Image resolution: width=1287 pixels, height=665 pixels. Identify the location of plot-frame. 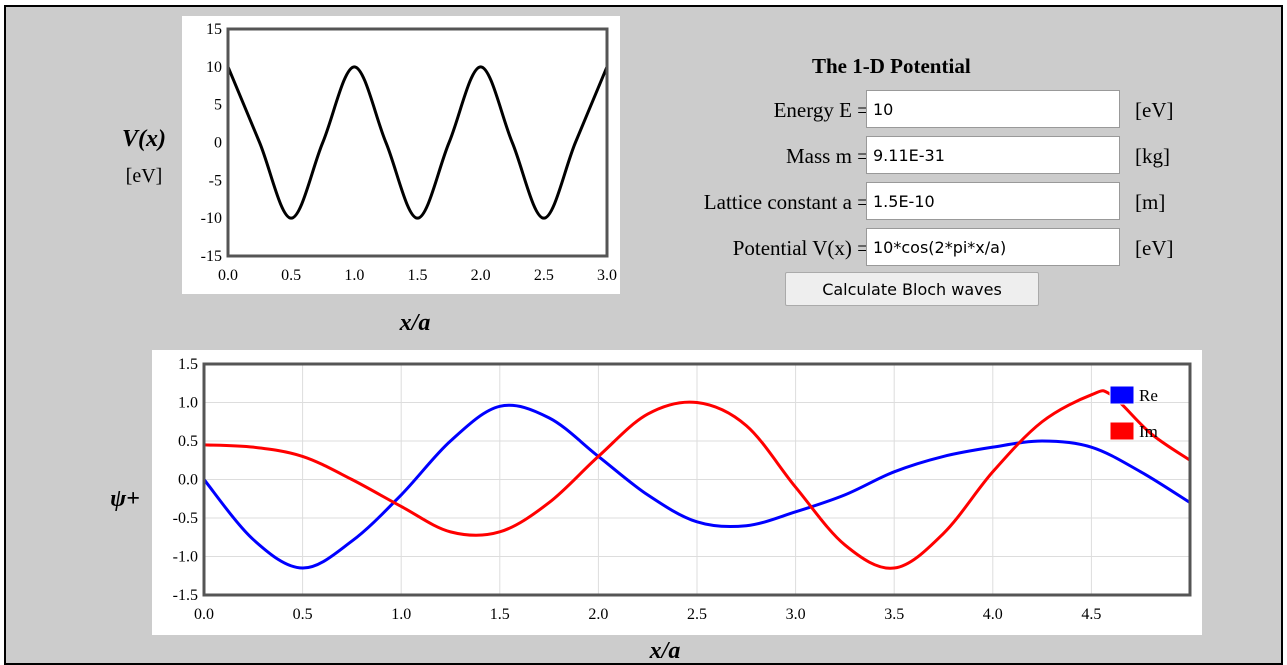
(417, 142).